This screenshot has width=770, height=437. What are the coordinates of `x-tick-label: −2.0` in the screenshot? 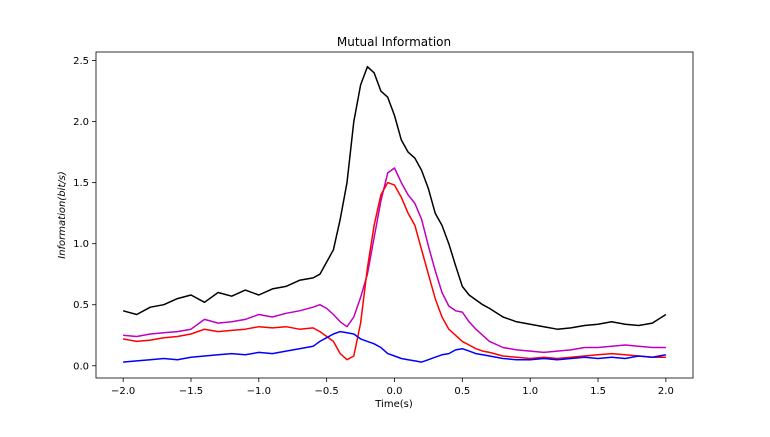 It's located at (123, 391).